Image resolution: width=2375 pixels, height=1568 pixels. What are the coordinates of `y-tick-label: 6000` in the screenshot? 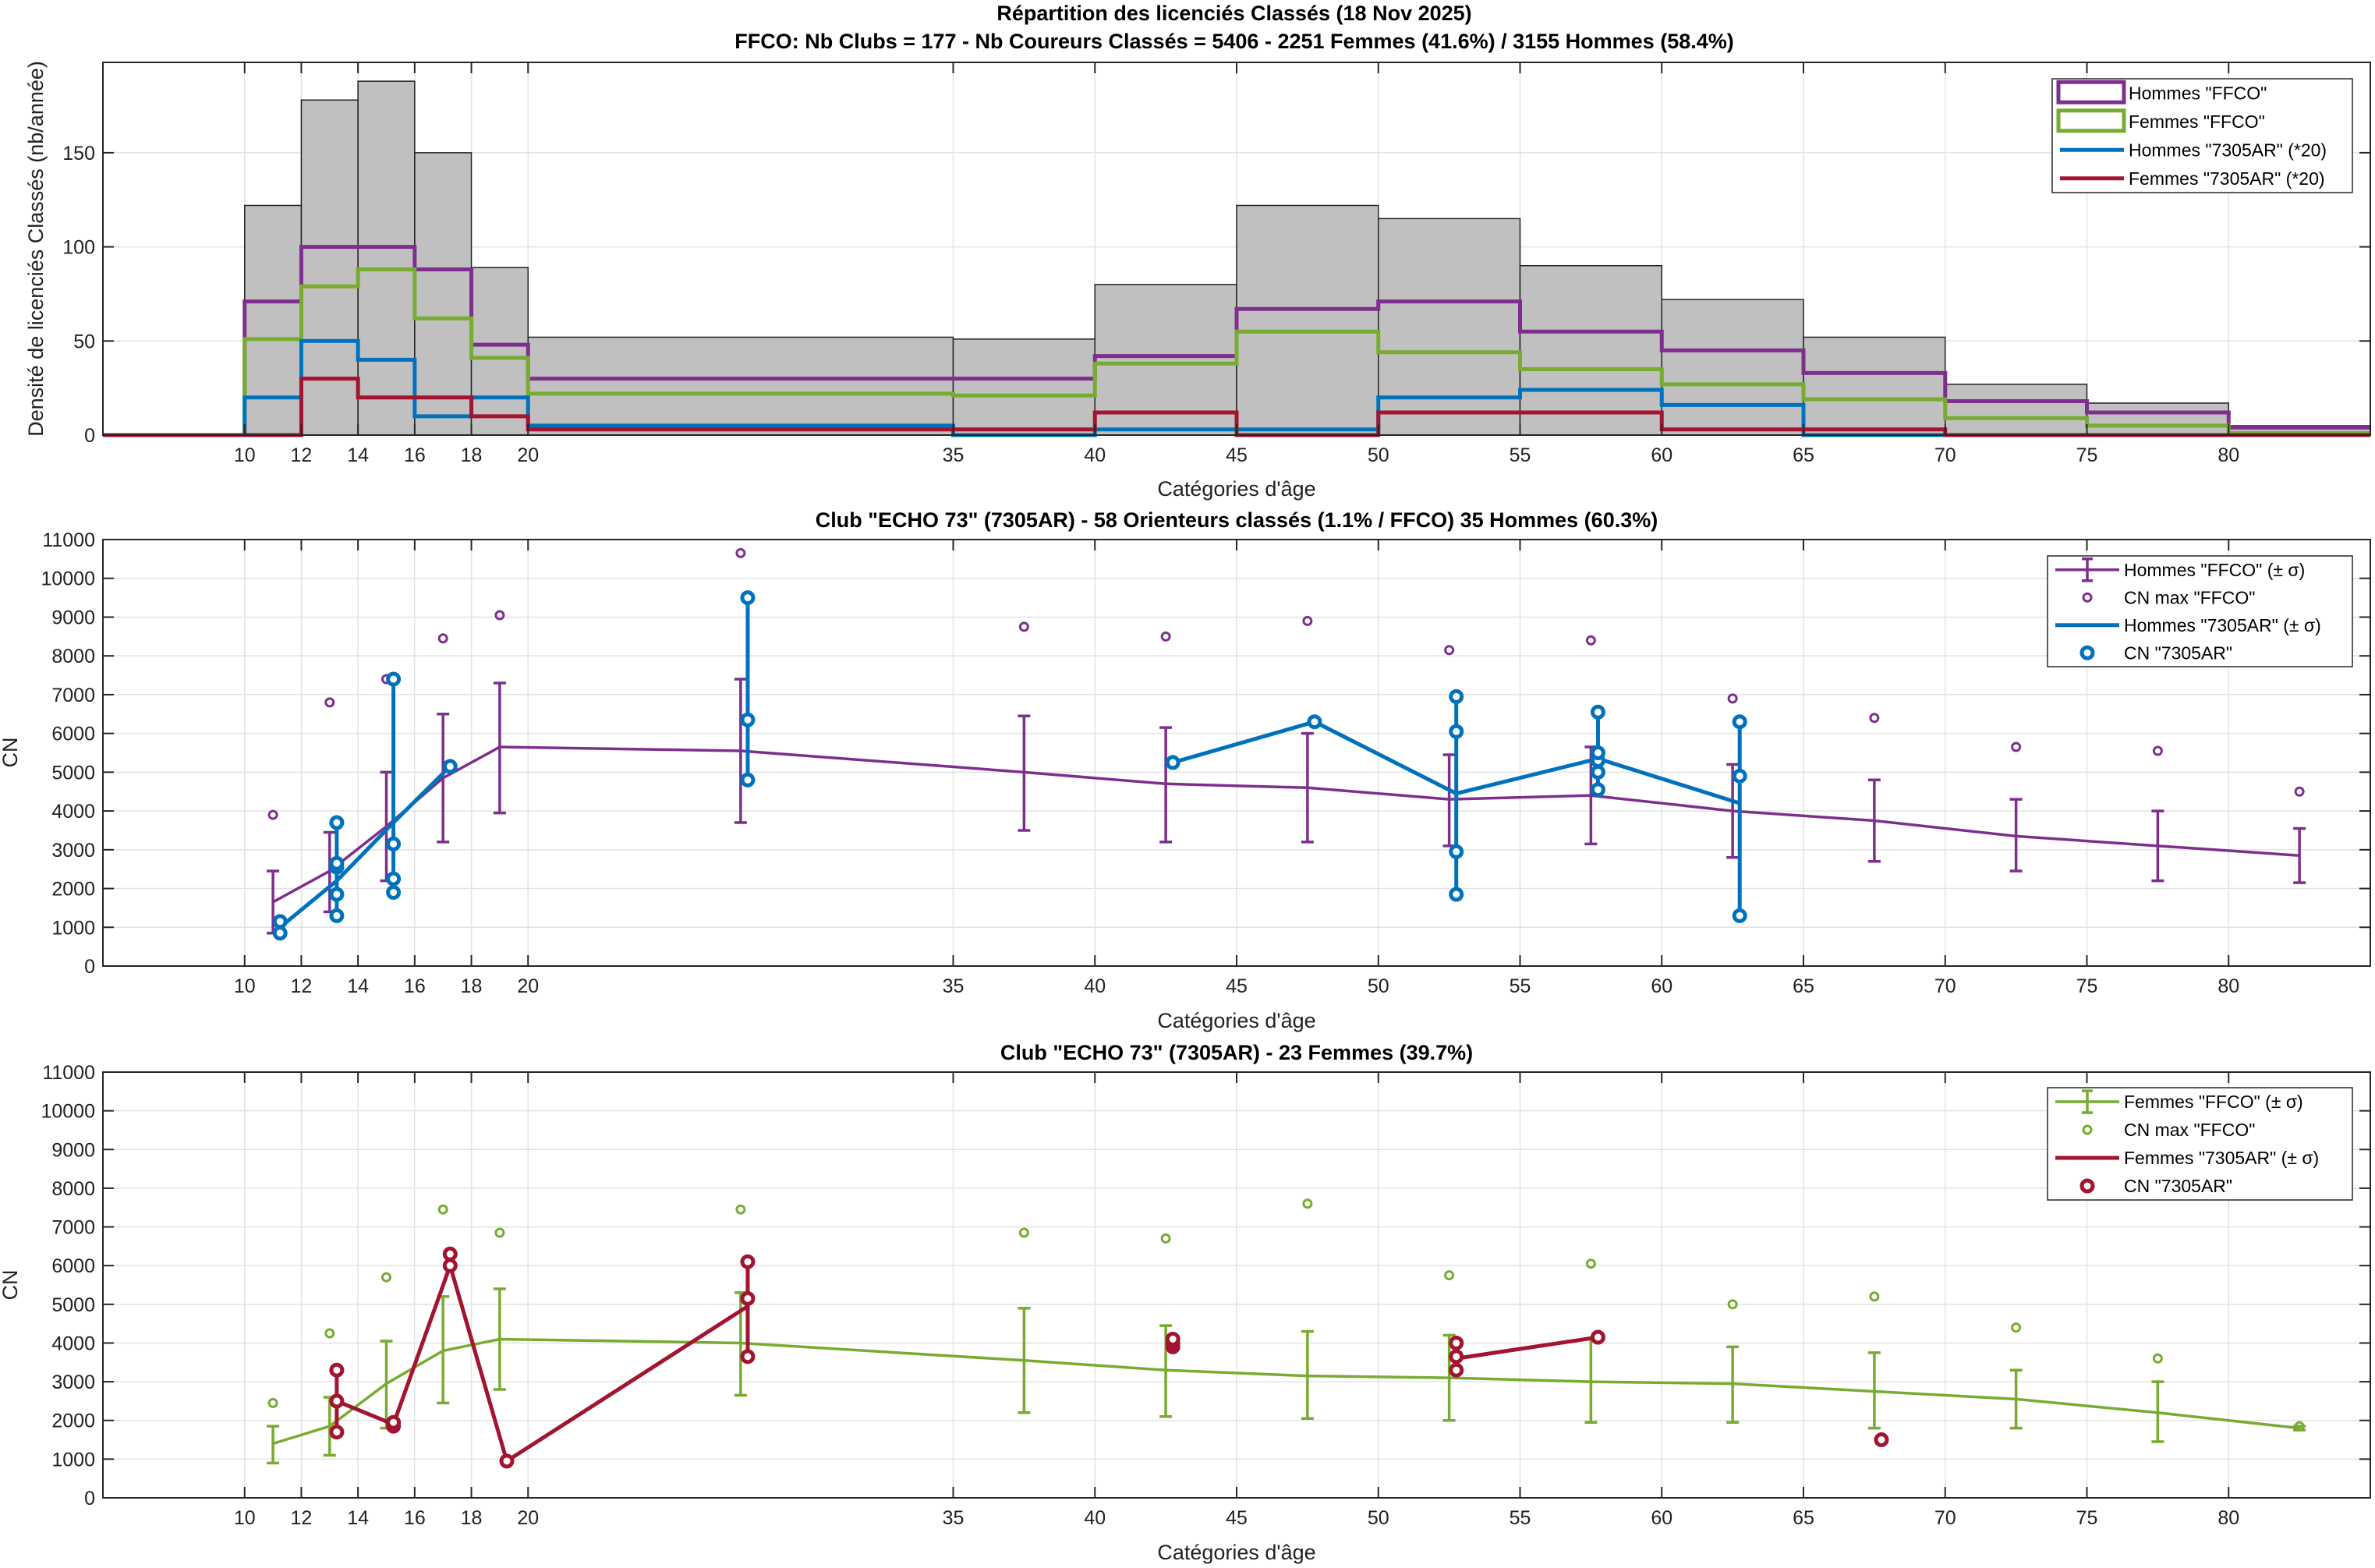 It's located at (73, 734).